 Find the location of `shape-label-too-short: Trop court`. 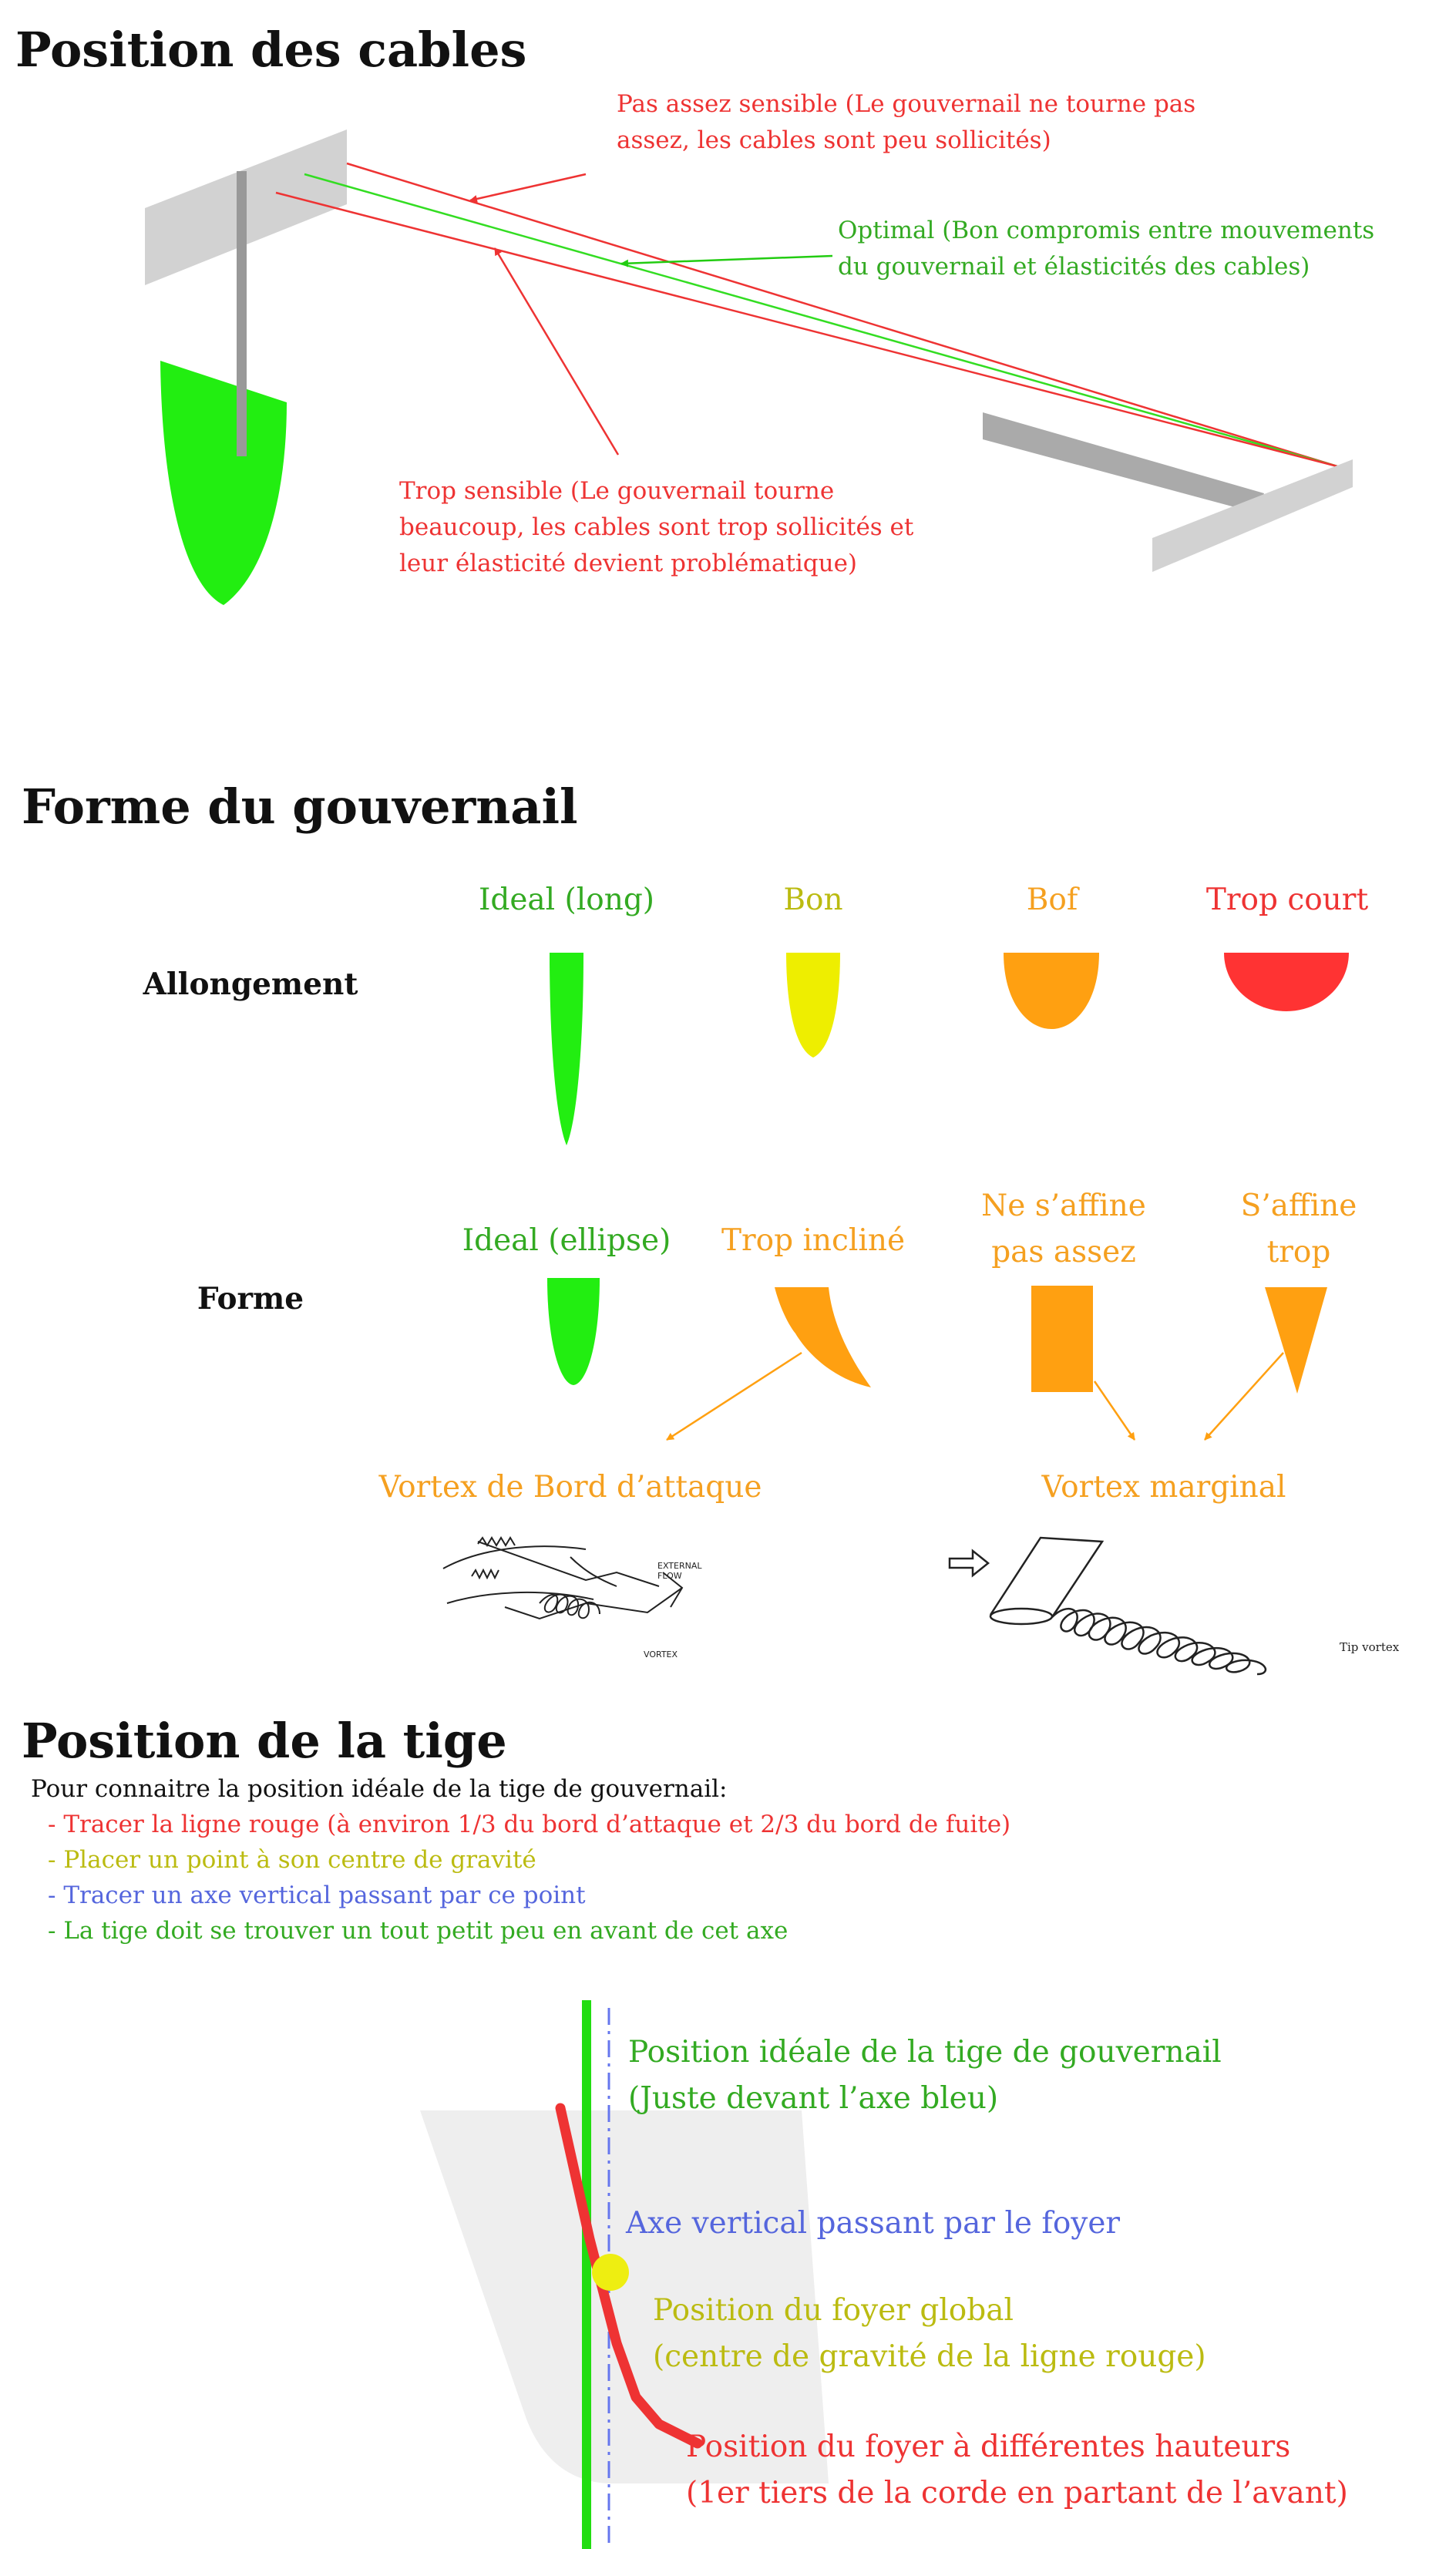

shape-label-too-short: Trop court is located at coordinates (1287, 900).